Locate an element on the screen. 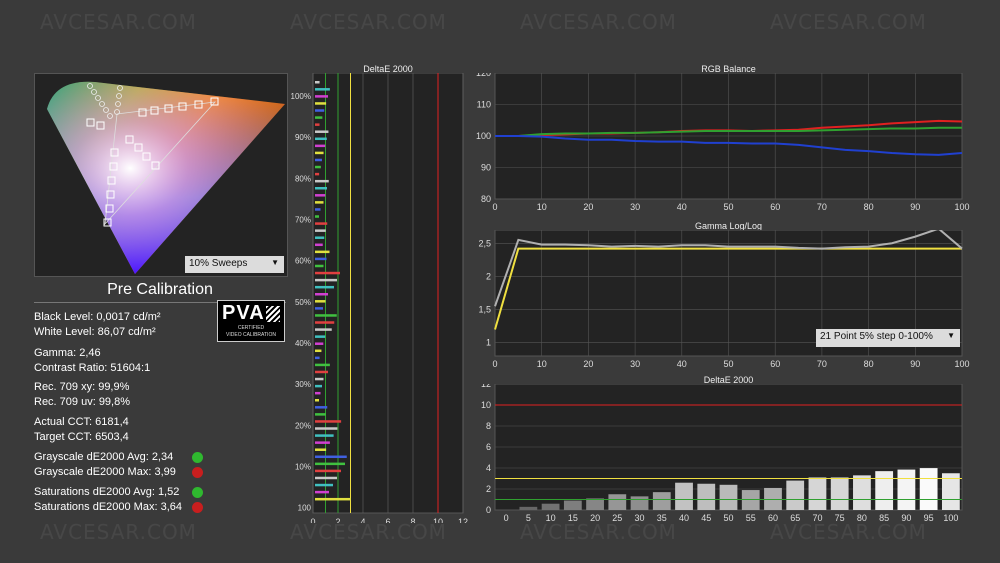 The height and width of the screenshot is (563, 1000). chart-title: DeltaE 2000 is located at coordinates (728, 380).